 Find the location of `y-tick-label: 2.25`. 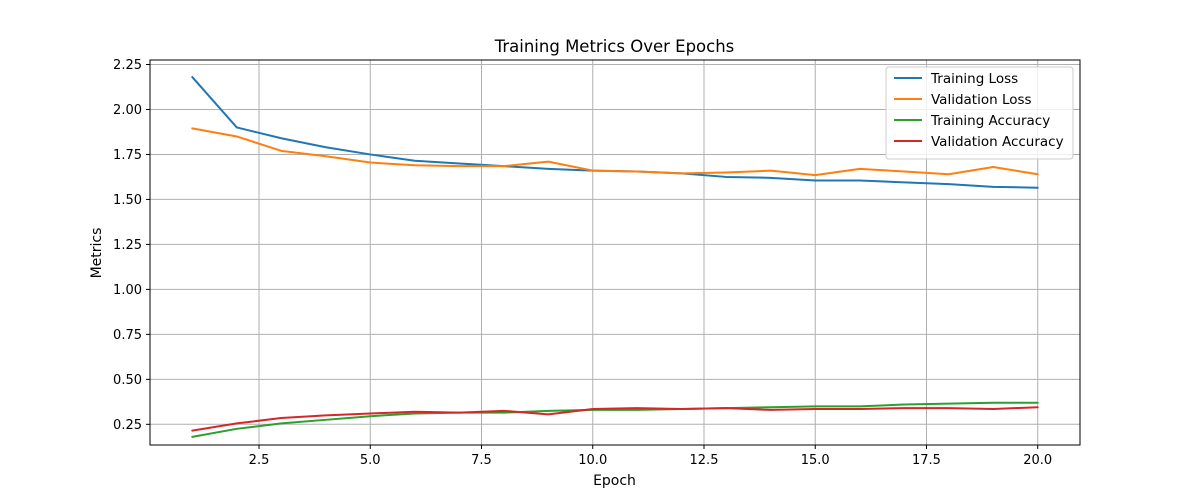

y-tick-label: 2.25 is located at coordinates (127, 65).